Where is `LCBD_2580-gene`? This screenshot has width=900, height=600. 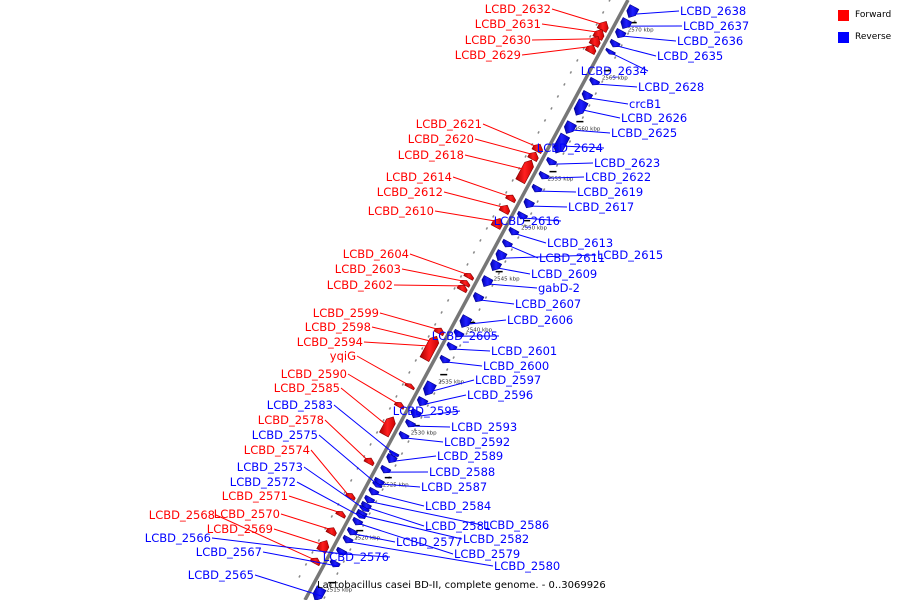 LCBD_2580-gene is located at coordinates (348, 539).